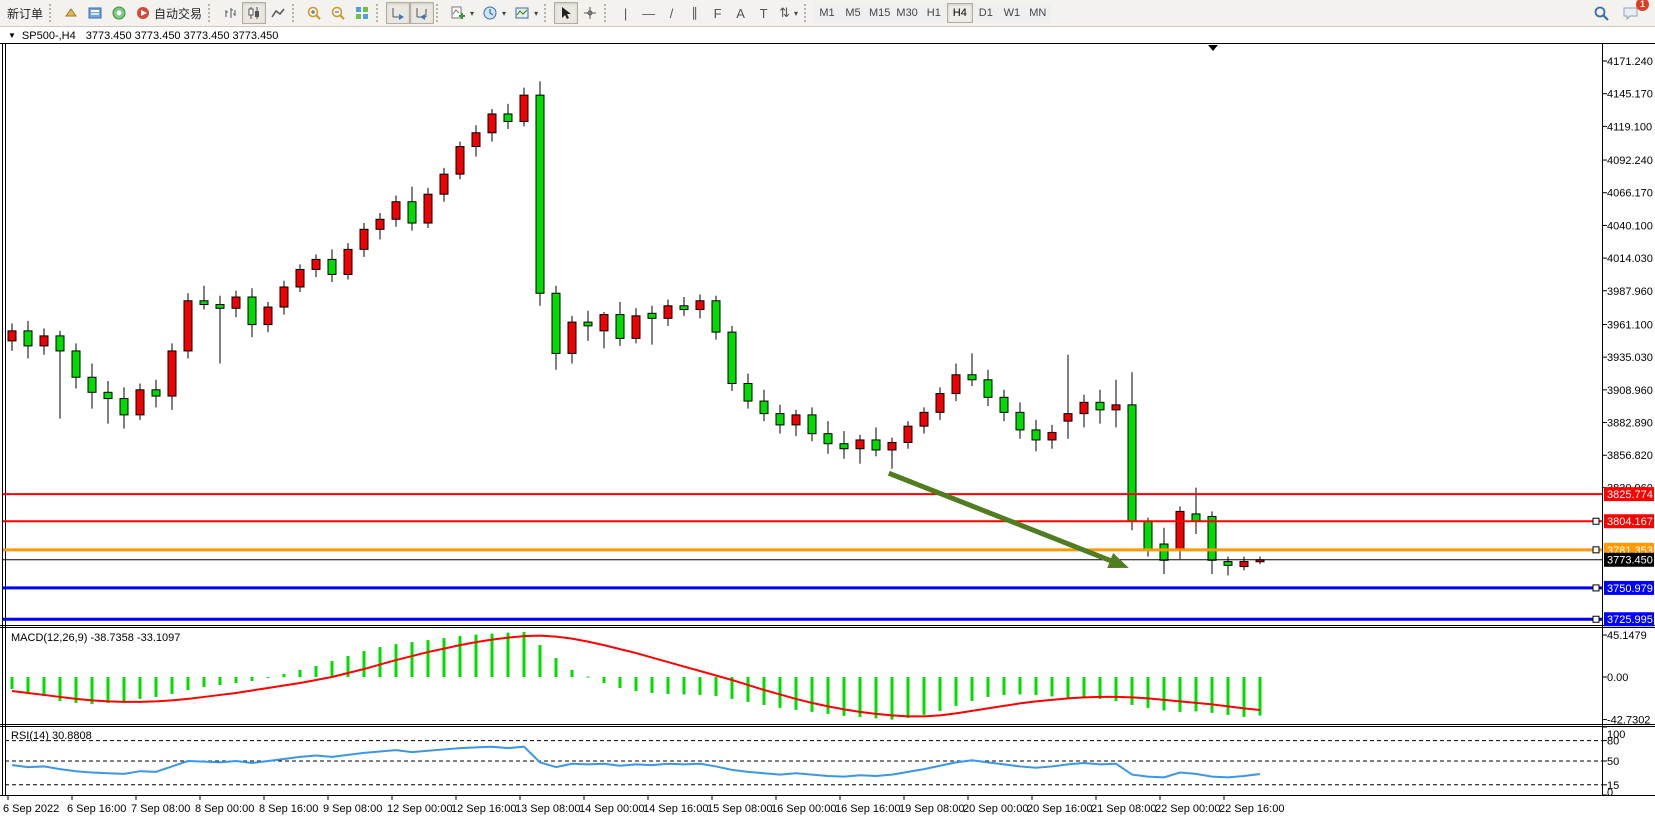 The height and width of the screenshot is (825, 1655). What do you see at coordinates (625, 13) in the screenshot?
I see `vertical-line-tool: |` at bounding box center [625, 13].